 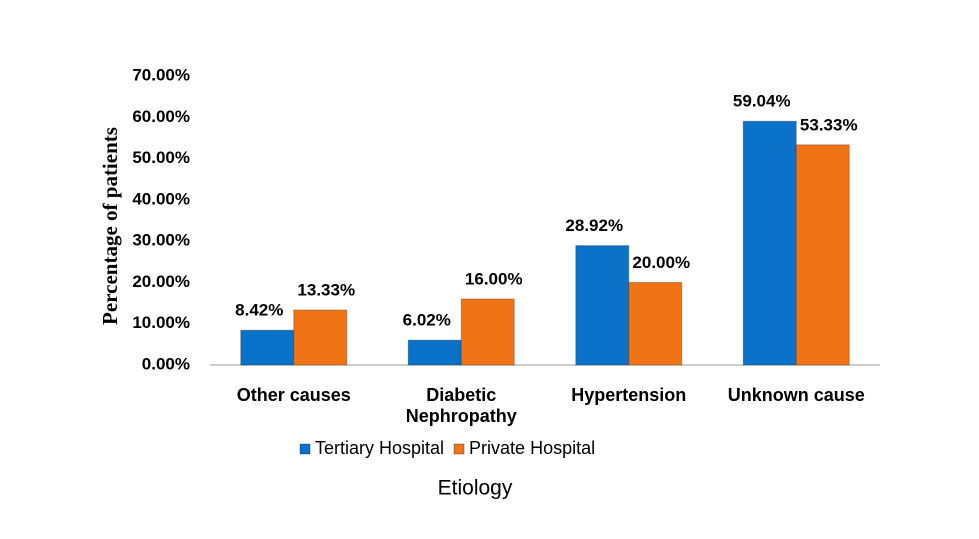 I want to click on value-label: 16.00%, so click(x=494, y=278).